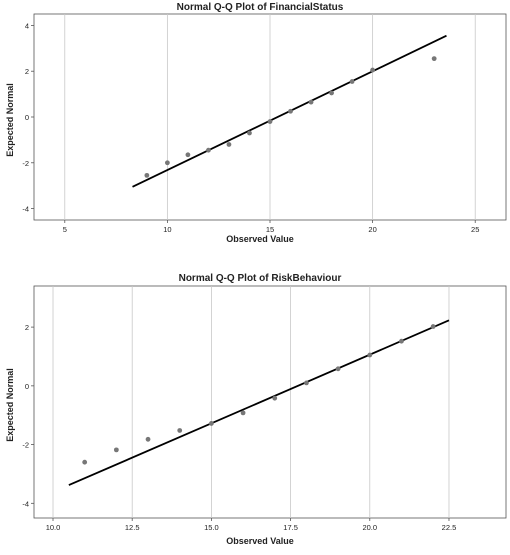 Image resolution: width=510 pixels, height=555 pixels. Describe the element at coordinates (132, 527) in the screenshot. I see `chart-1-x-tick-label: 12.5` at that location.